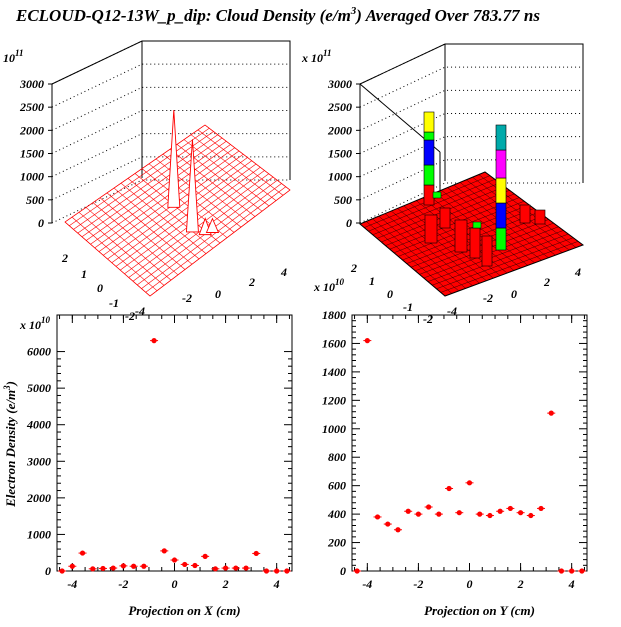  Describe the element at coordinates (329, 285) in the screenshot. I see `panel-multiplier: x 1010` at that location.